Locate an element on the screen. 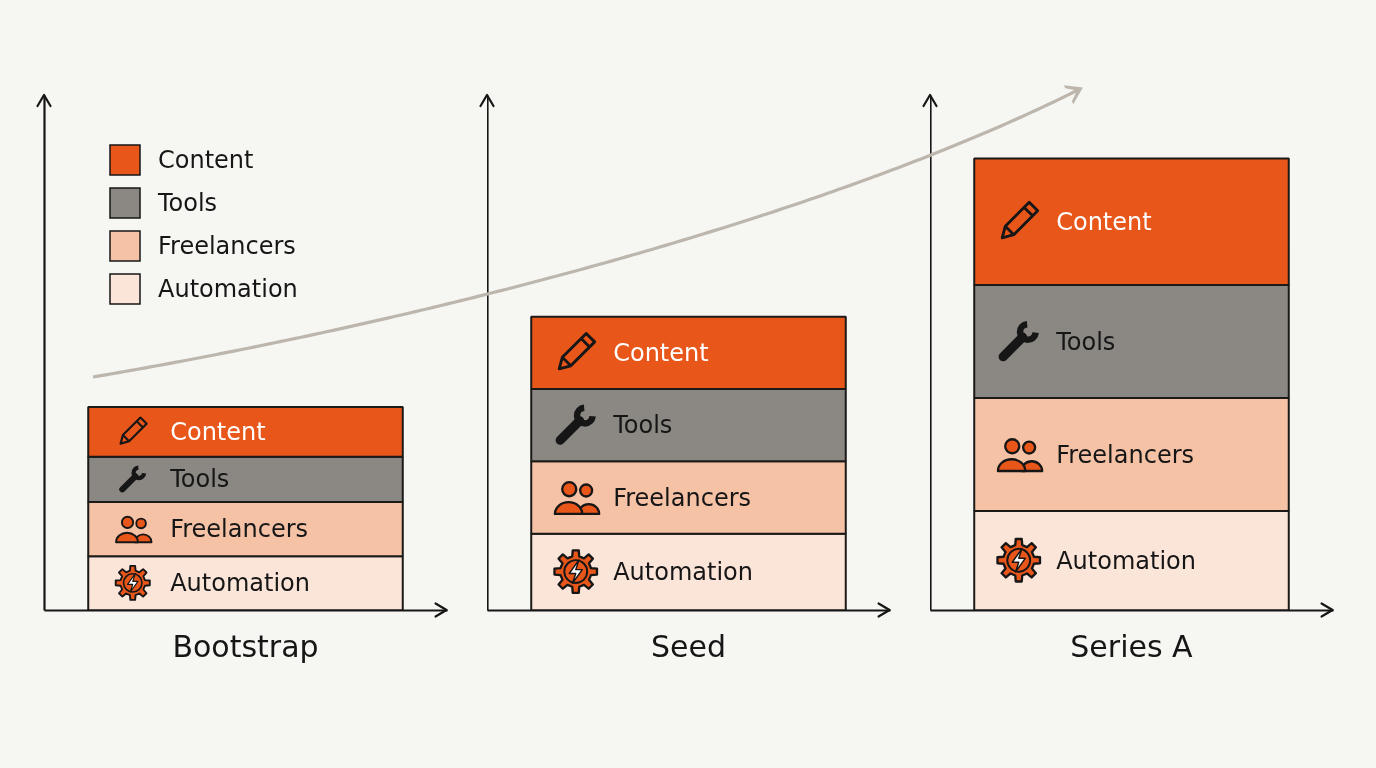 Image resolution: width=1376 pixels, height=768 pixels. x-tick-label: Series A is located at coordinates (1132, 646).